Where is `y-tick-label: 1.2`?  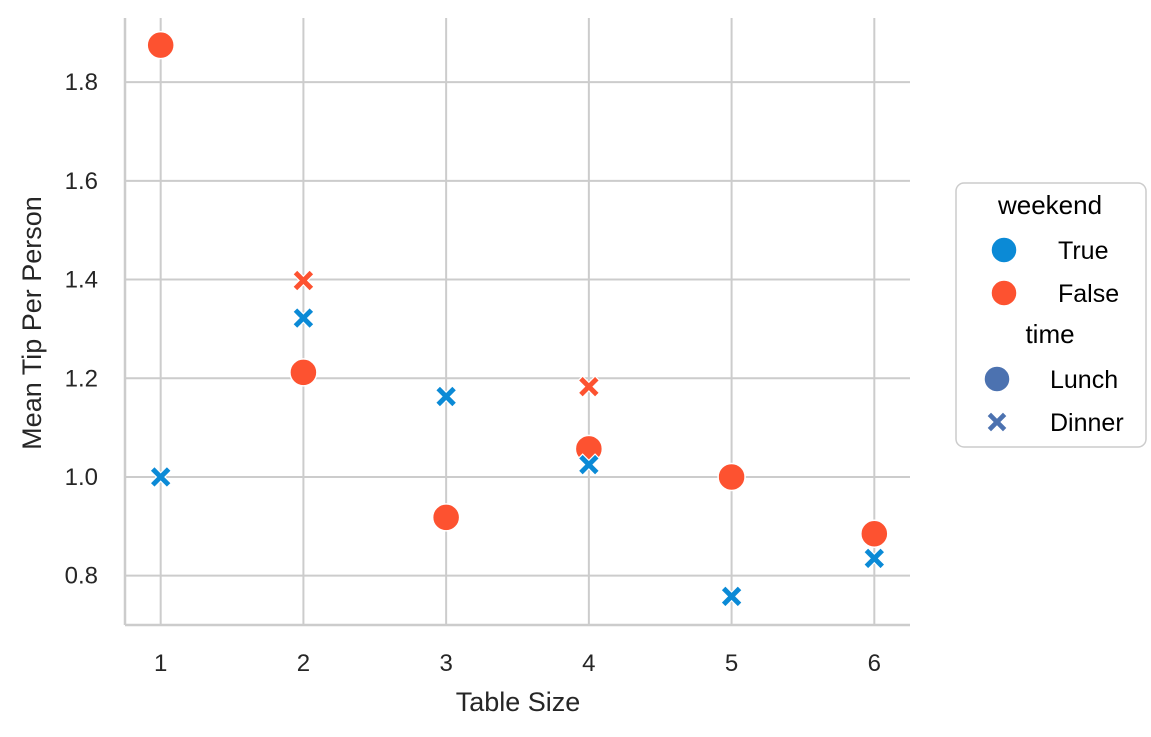 y-tick-label: 1.2 is located at coordinates (81, 378).